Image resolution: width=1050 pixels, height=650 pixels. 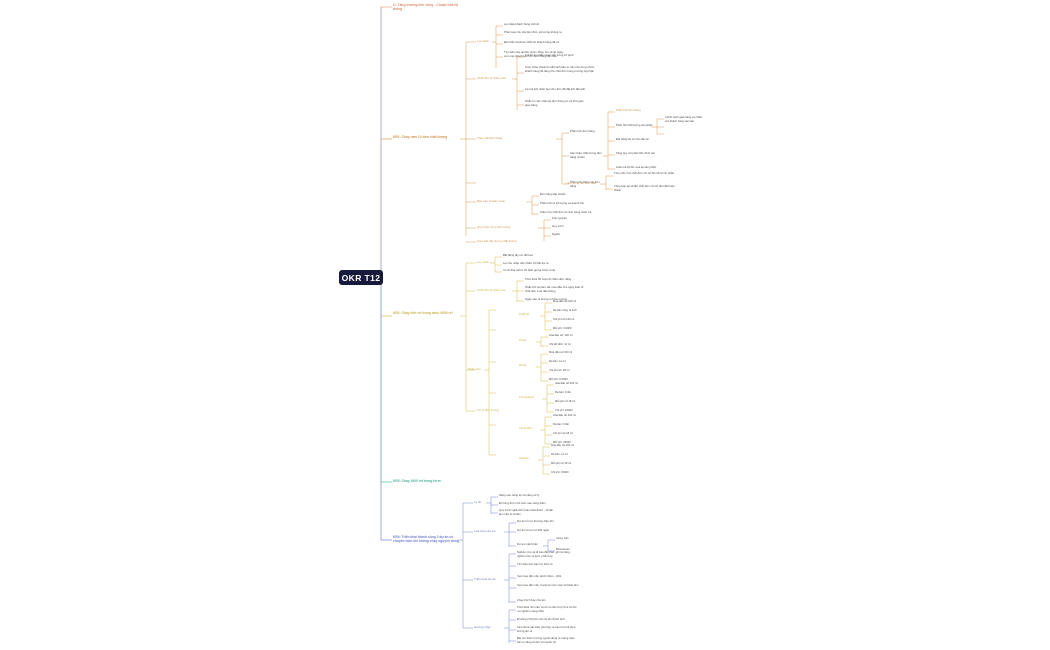 I want to click on kr2-subleaf-1-0: Hóa dầu ref: 120 ml, so click(x=561, y=335).